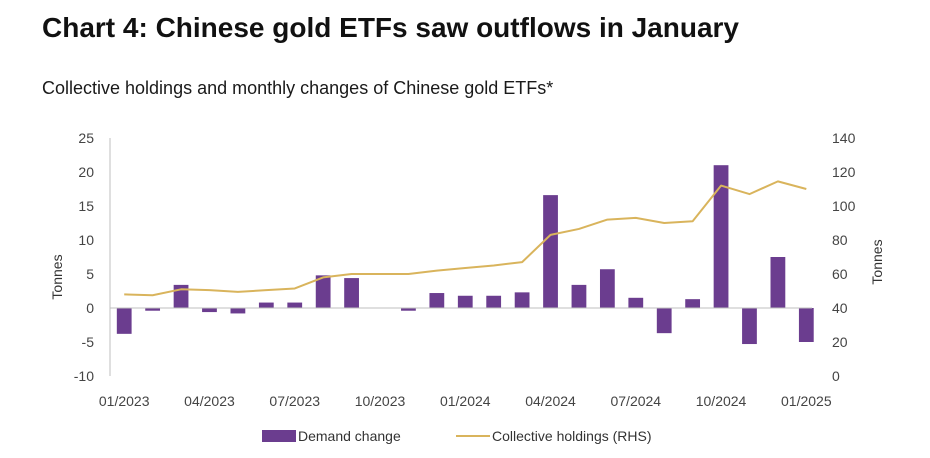 This screenshot has height=458, width=930. What do you see at coordinates (749, 326) in the screenshot?
I see `bar-11/2024` at bounding box center [749, 326].